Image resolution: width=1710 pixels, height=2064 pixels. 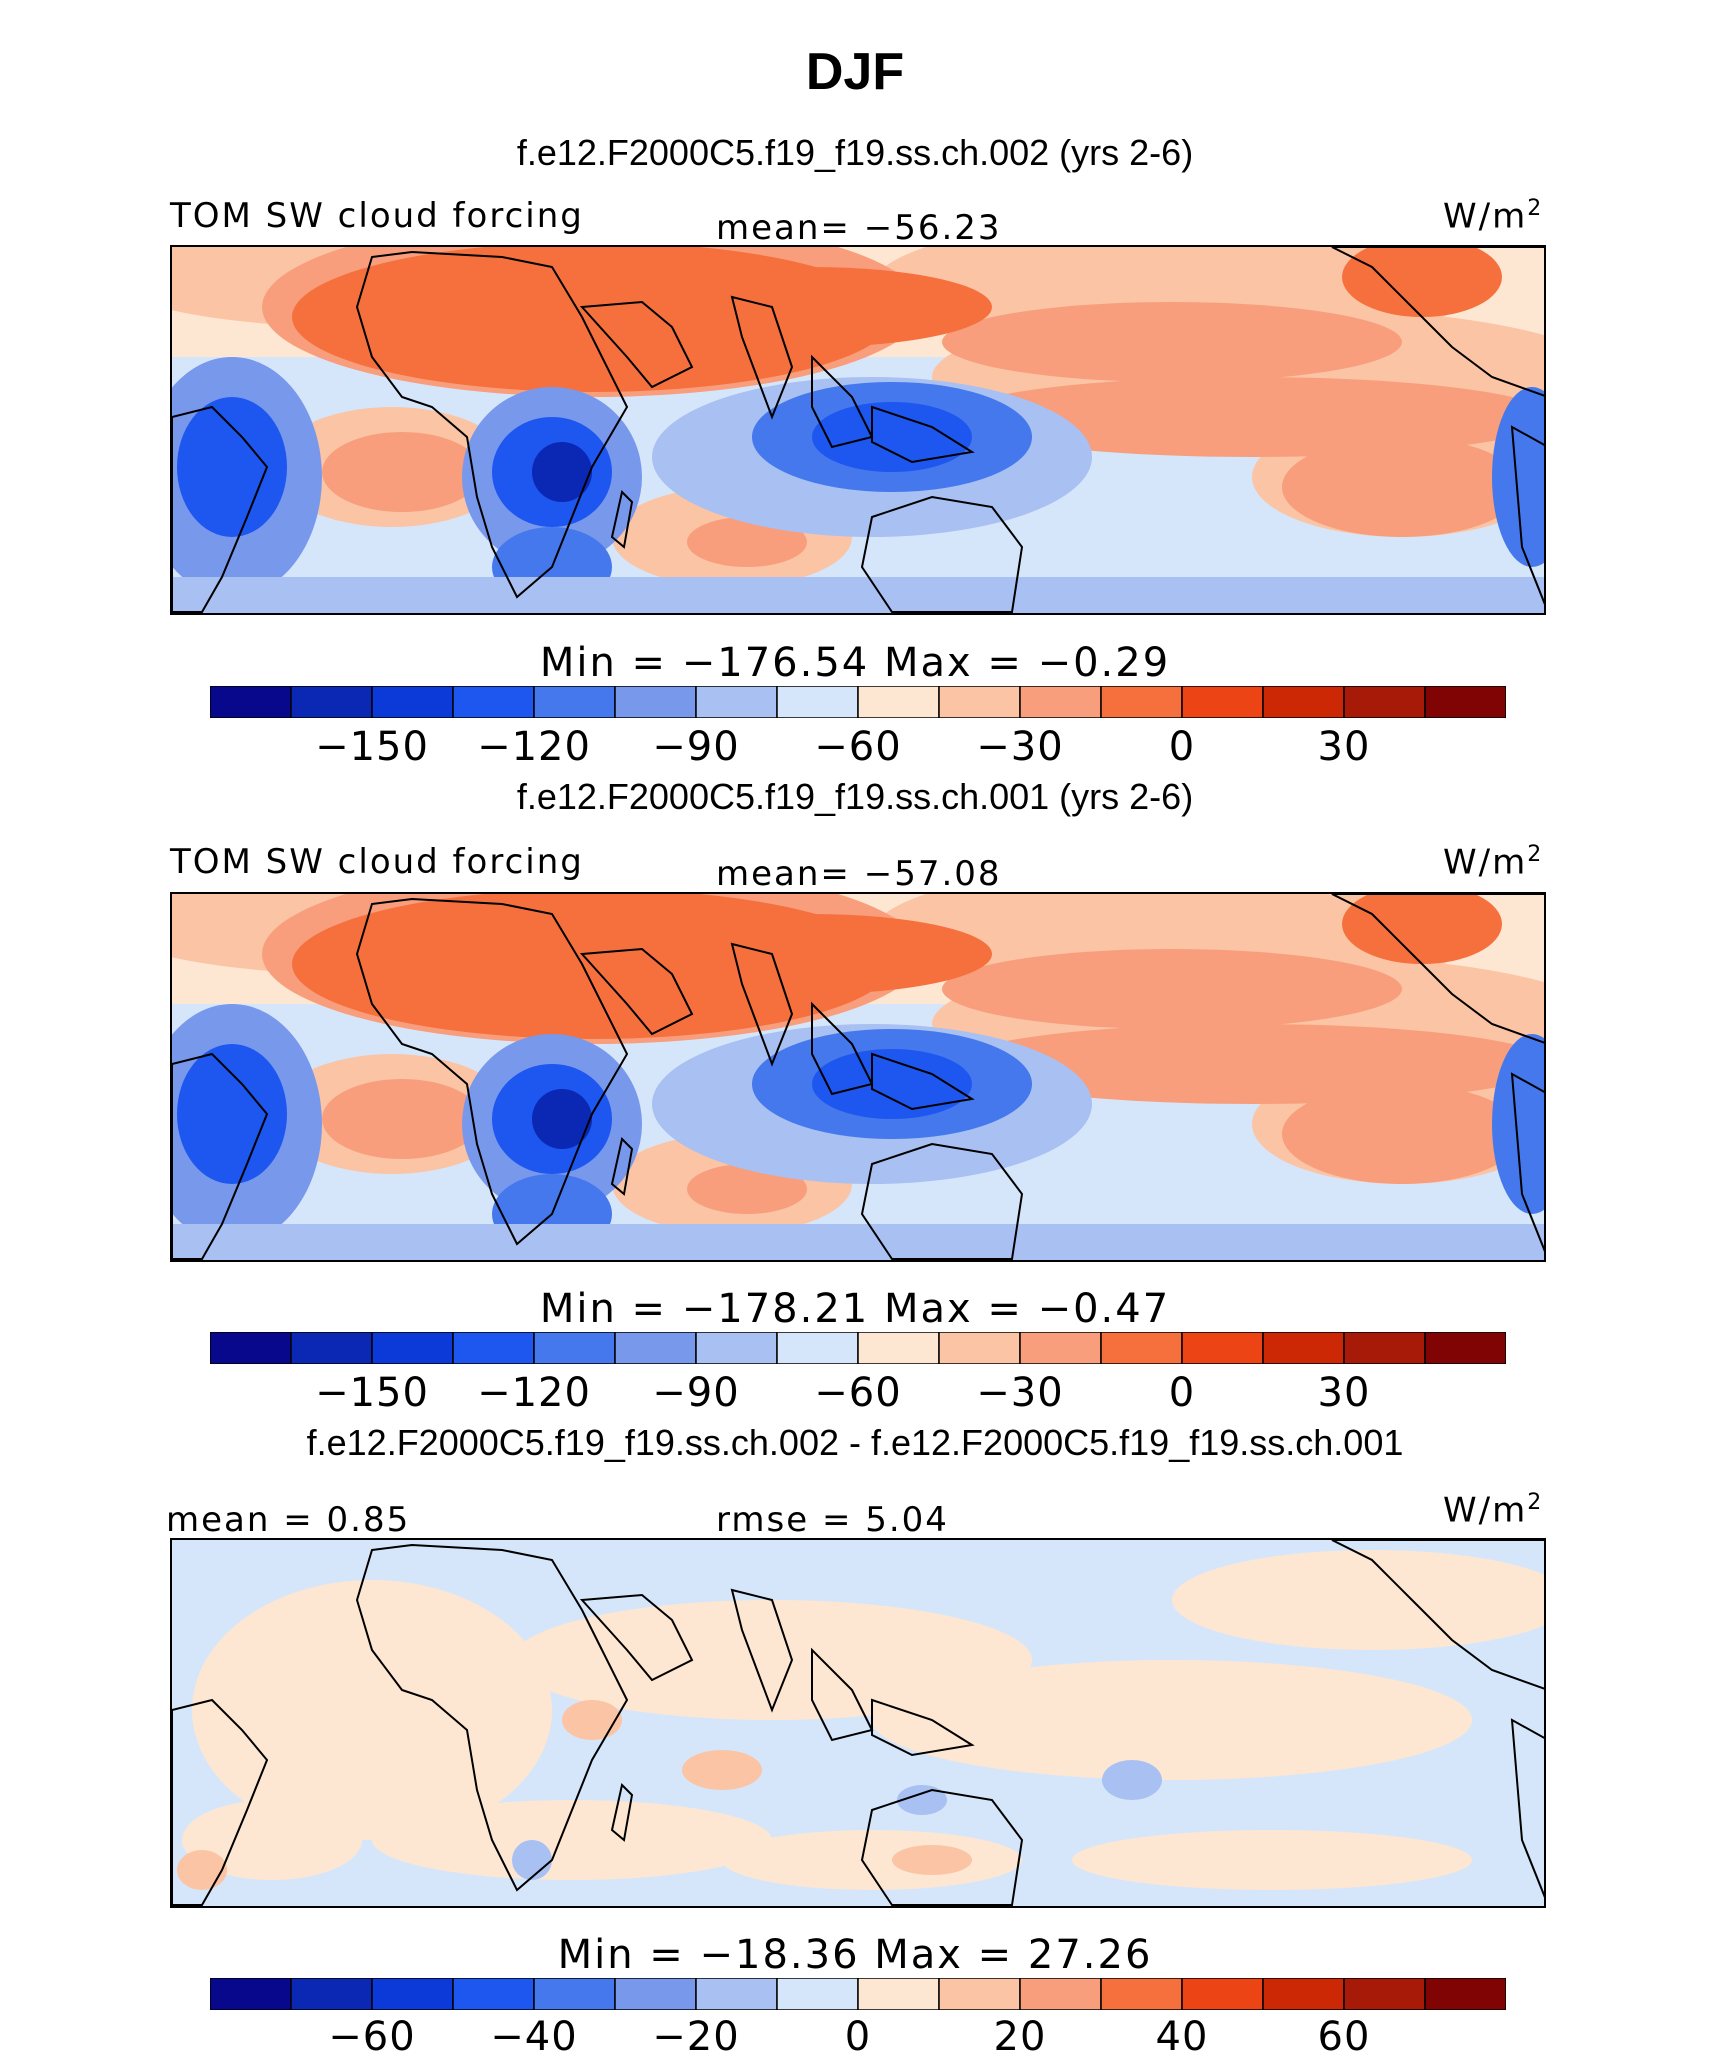 What do you see at coordinates (855, 1955) in the screenshot?
I see `panel-3-minmax: Min = −18.36 Max = 27.26` at bounding box center [855, 1955].